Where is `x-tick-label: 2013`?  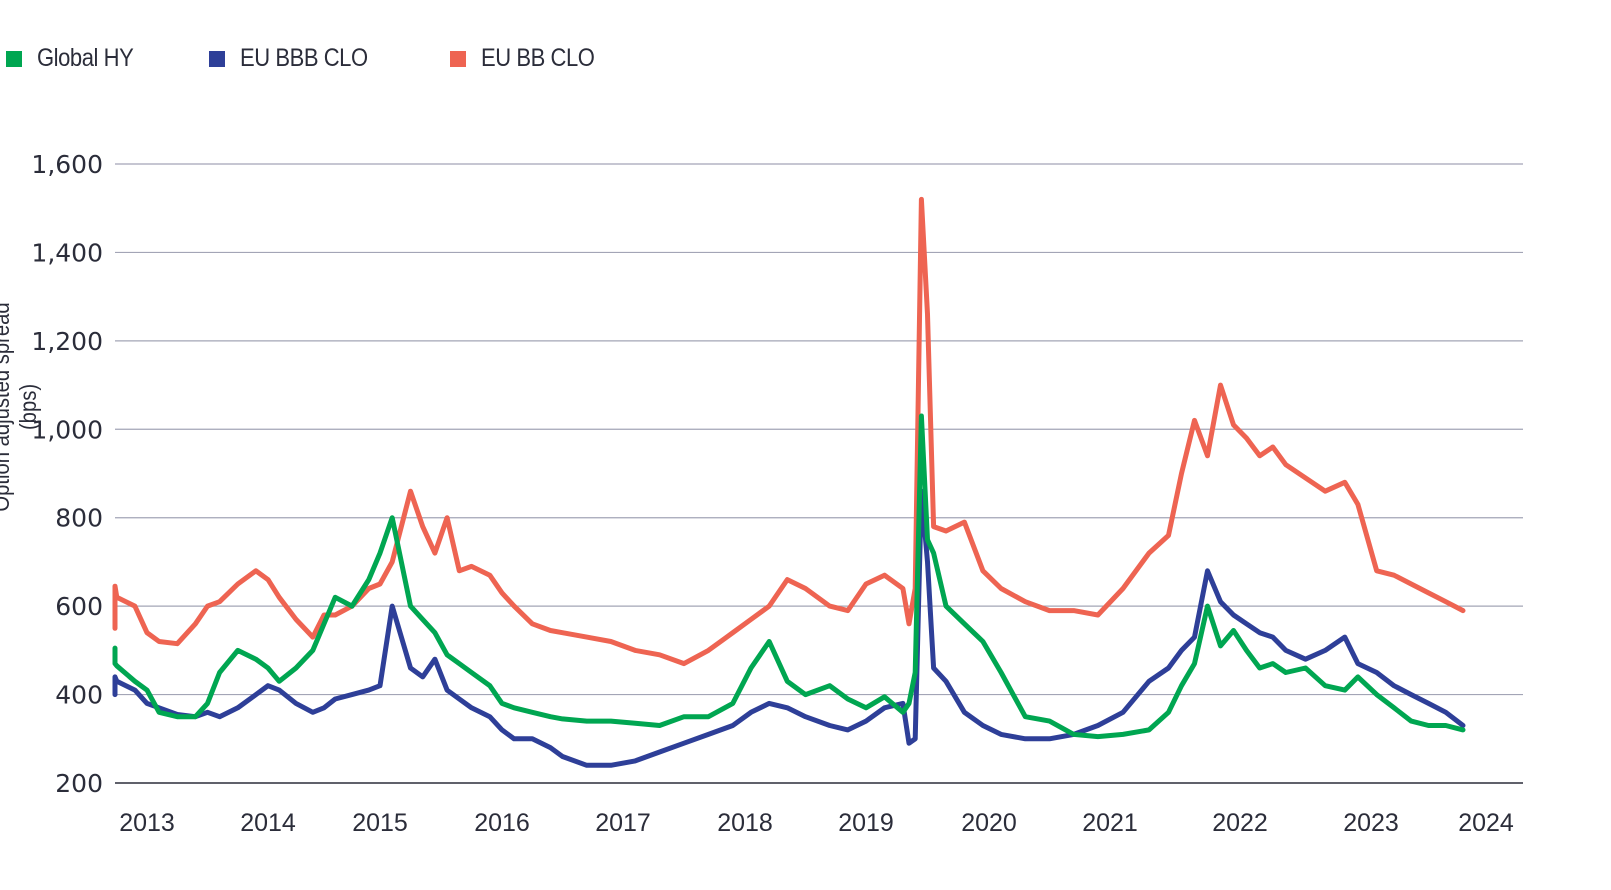 x-tick-label: 2013 is located at coordinates (147, 823).